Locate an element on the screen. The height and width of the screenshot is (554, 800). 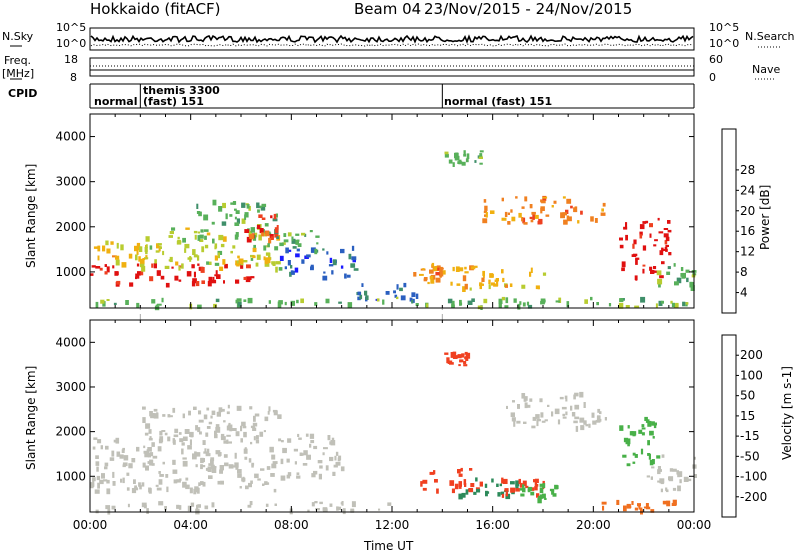
echo-region is located at coordinates (236, 220).